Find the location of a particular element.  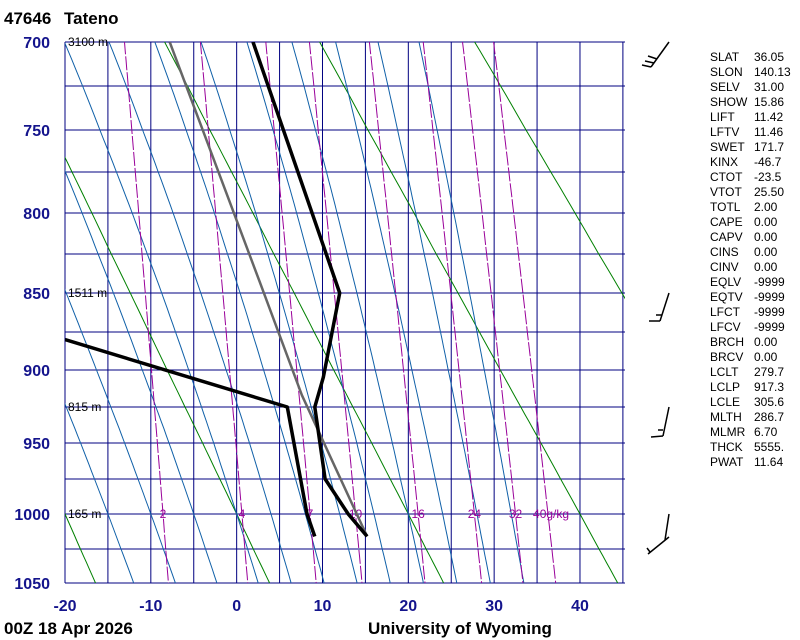

index-value: 11.46 is located at coordinates (768, 132).